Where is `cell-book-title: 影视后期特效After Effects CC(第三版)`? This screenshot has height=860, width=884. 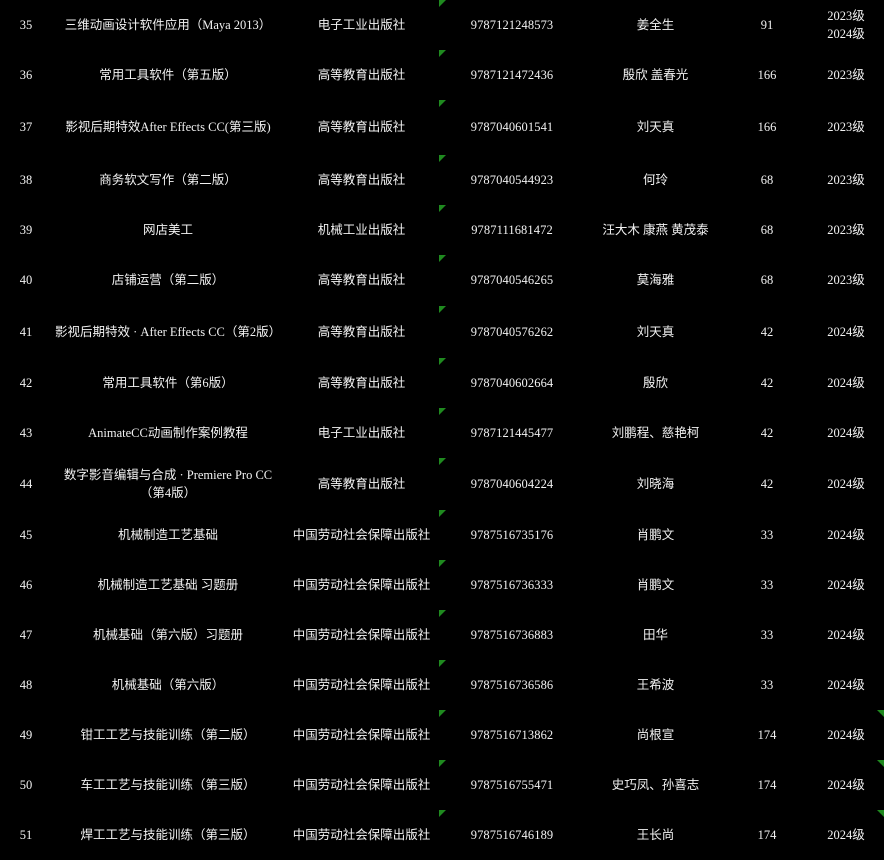
cell-book-title: 影视后期特效After Effects CC(第三版) is located at coordinates (168, 127).